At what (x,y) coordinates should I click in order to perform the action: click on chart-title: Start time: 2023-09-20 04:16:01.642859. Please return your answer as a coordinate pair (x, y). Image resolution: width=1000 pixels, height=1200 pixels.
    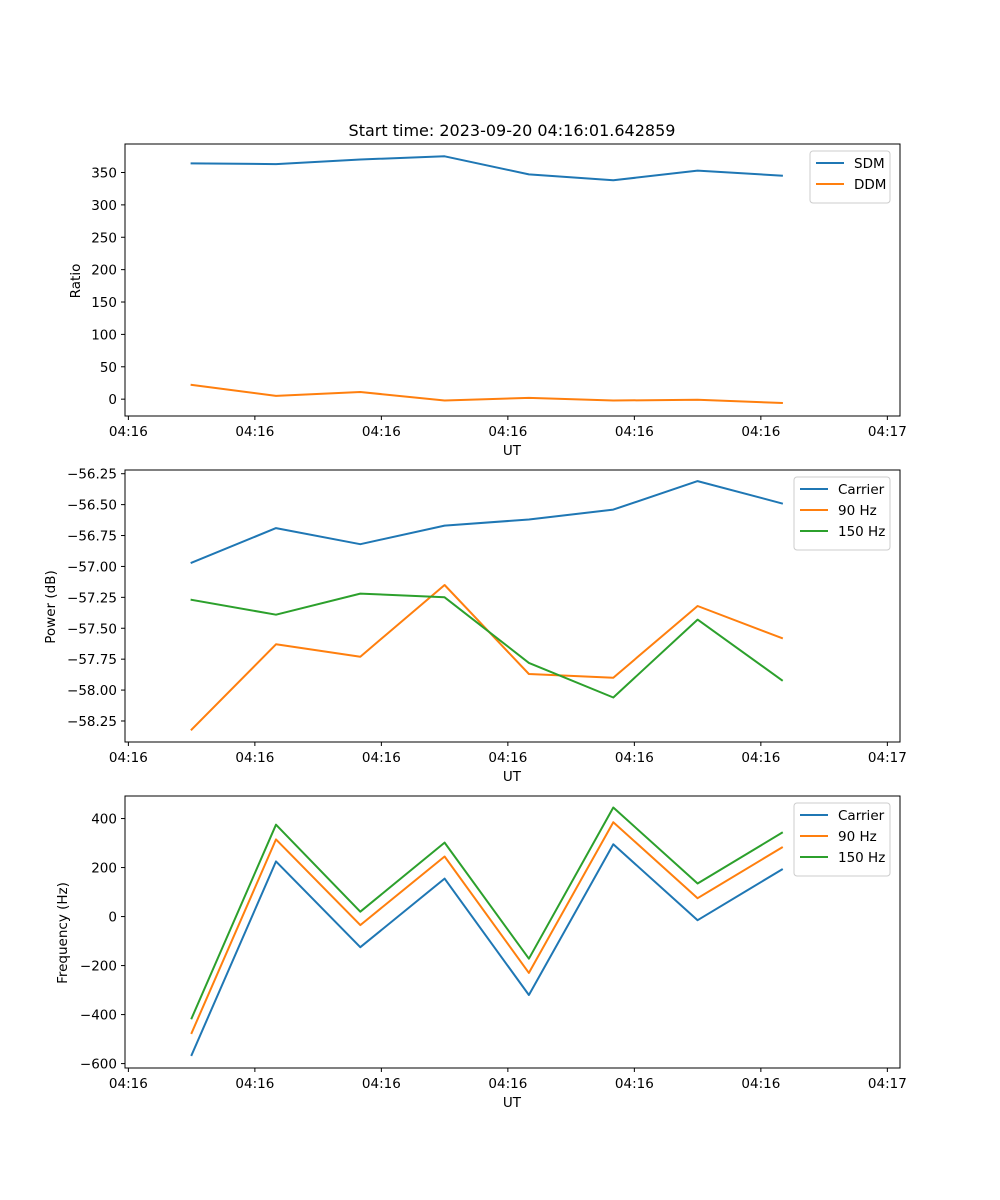
    Looking at the image, I should click on (512, 130).